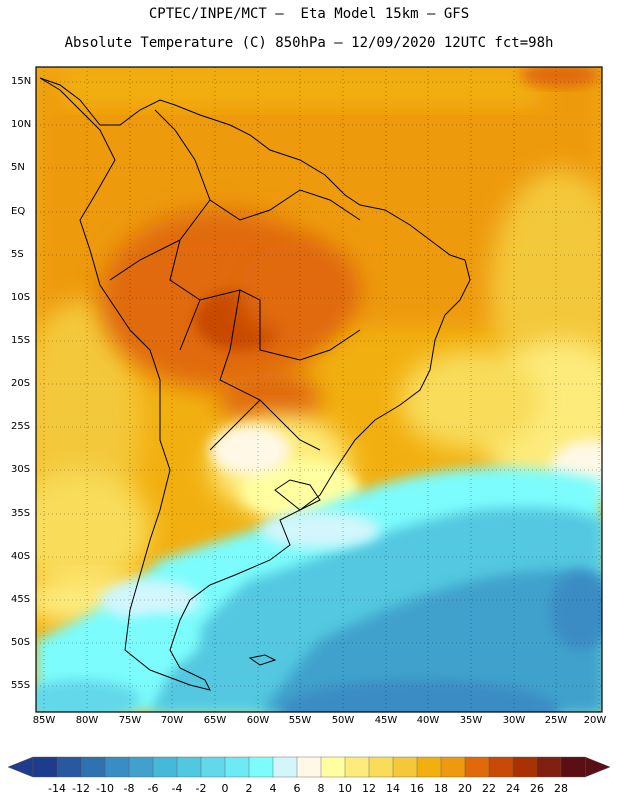  I want to click on colorbar-tick-label: 22, so click(489, 788).